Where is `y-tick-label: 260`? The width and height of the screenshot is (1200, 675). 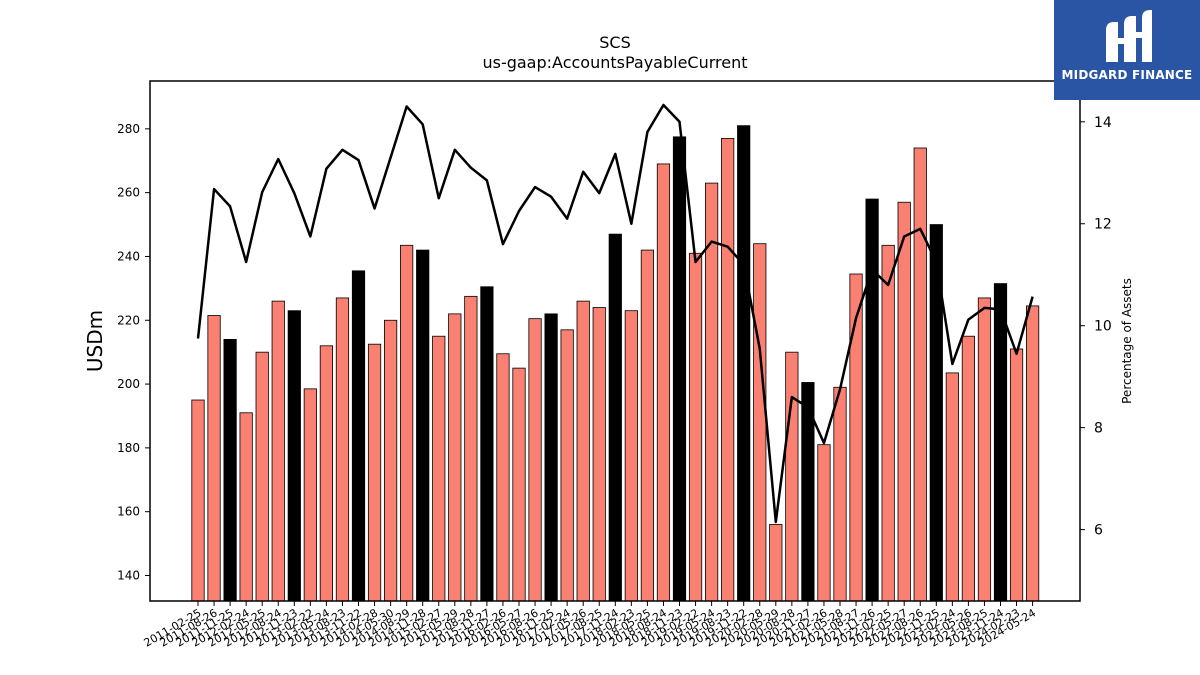
y-tick-label: 260 is located at coordinates (128, 193).